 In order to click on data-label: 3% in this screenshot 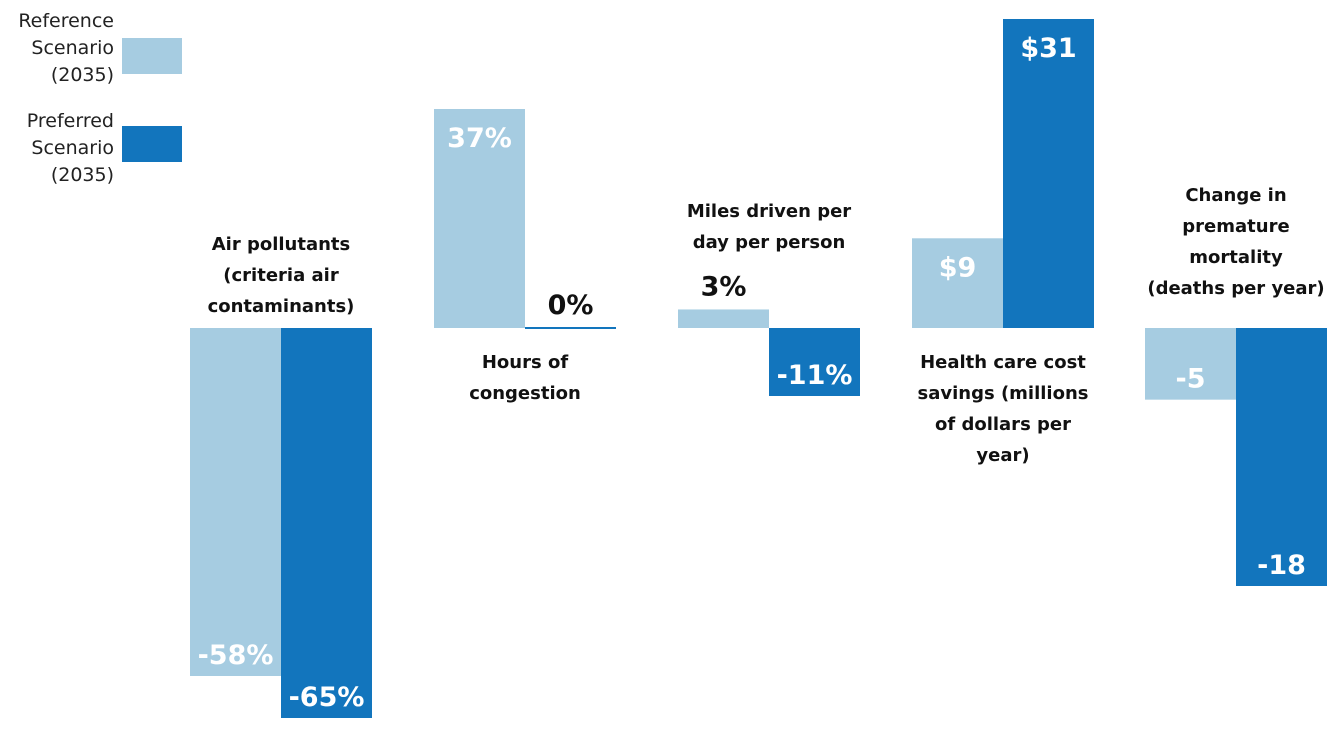, I will do `click(724, 286)`.